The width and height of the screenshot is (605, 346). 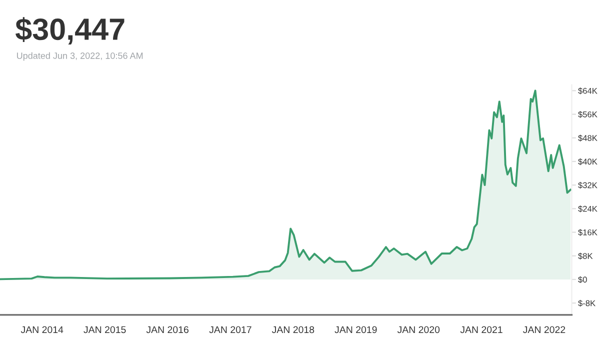 I want to click on y-tick-label: $64K, so click(x=588, y=91).